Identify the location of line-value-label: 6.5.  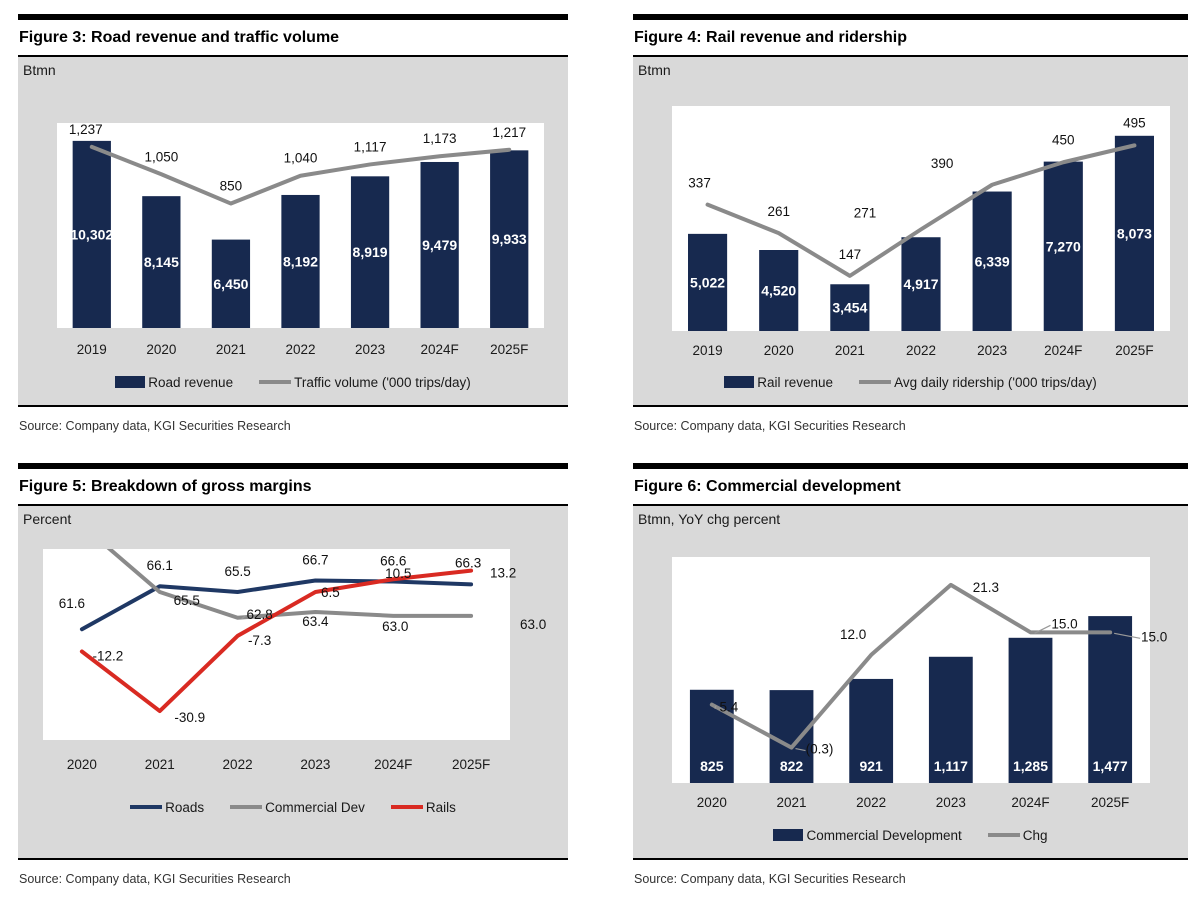
(330, 592).